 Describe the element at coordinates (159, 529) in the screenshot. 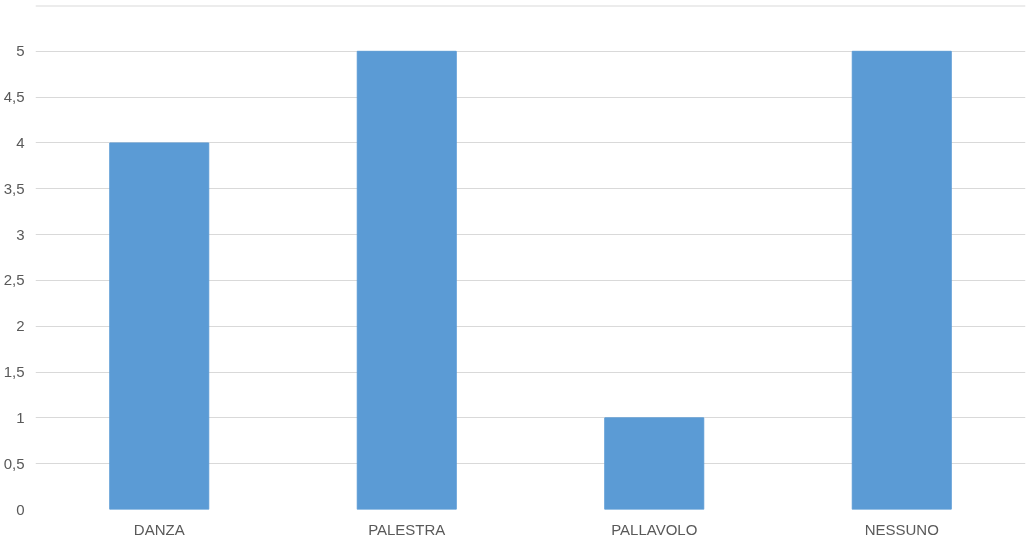

I see `x-tick-label: DANZA` at that location.